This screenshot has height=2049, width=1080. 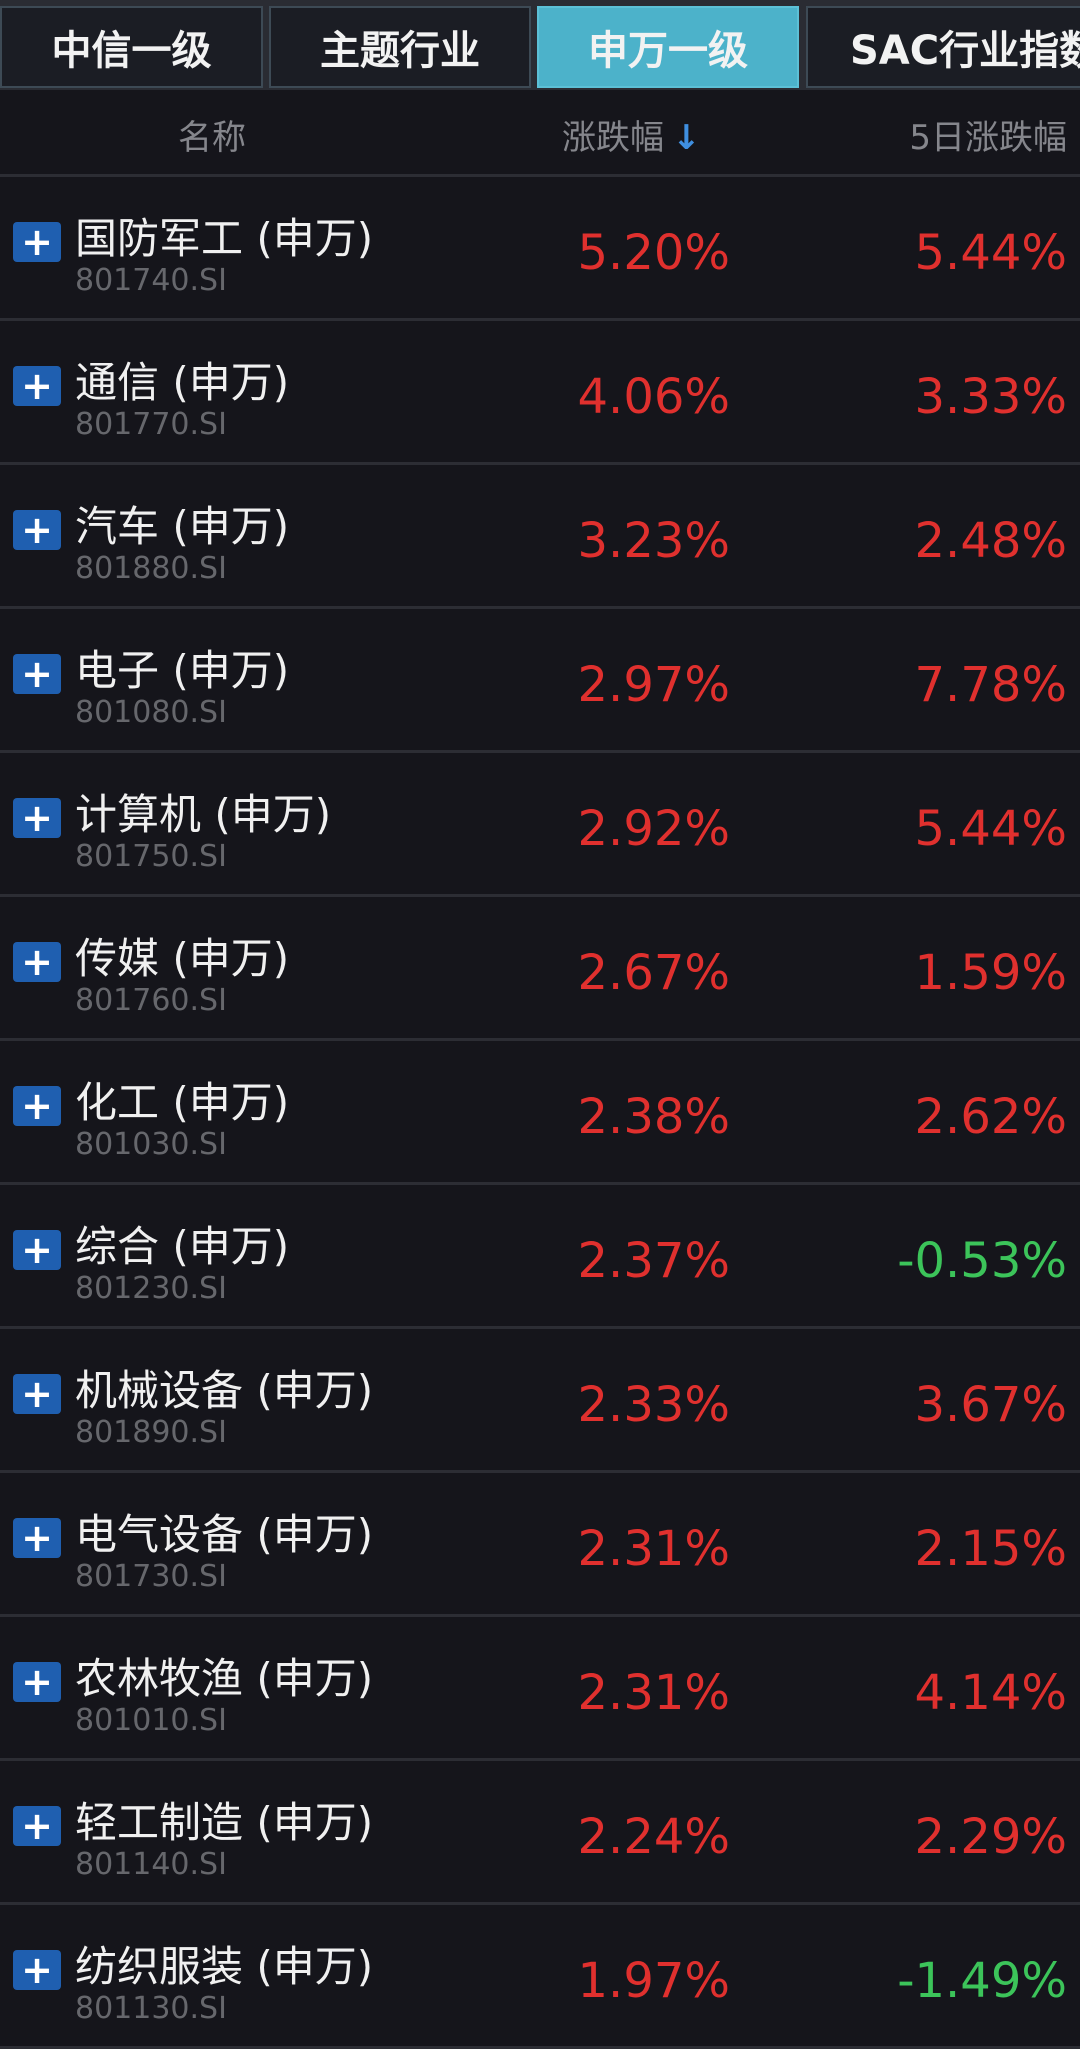 I want to click on industry-code: 801740.SI, so click(x=151, y=280).